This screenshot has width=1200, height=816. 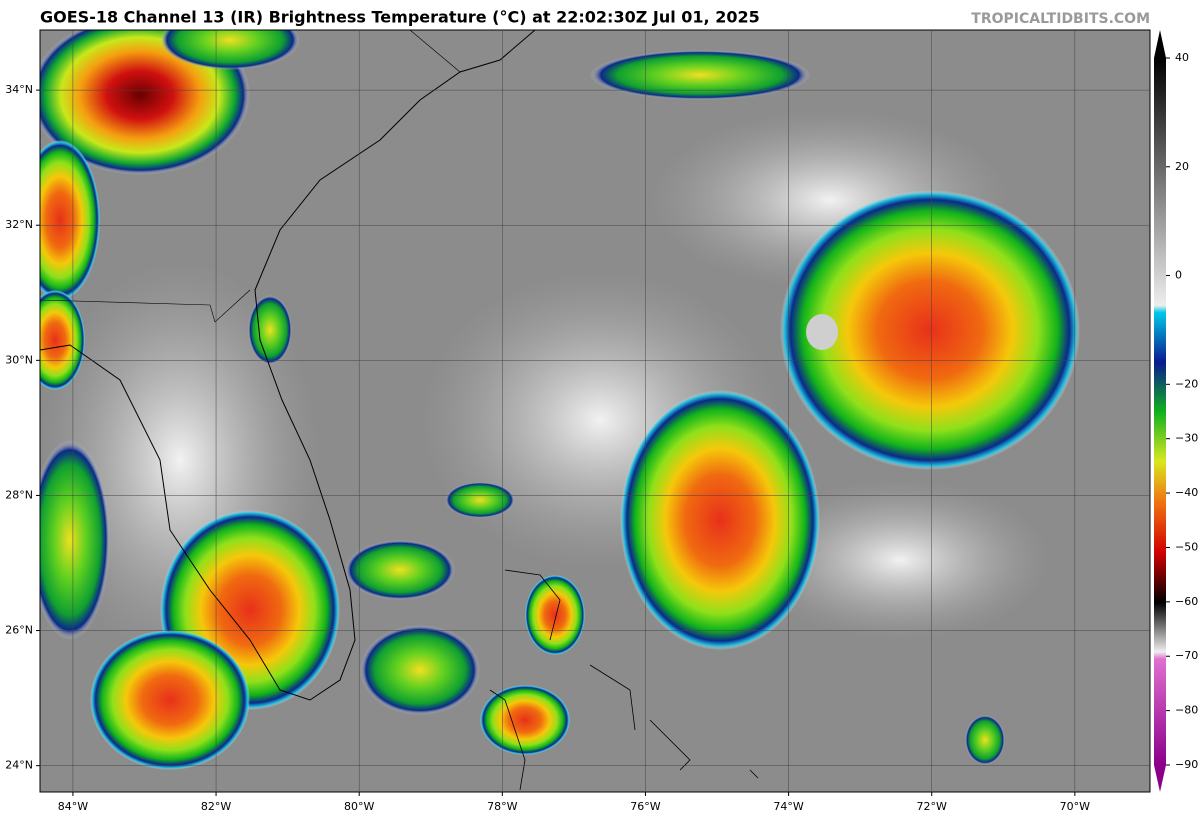 I want to click on x-tick-label: 84°W, so click(x=73, y=806).